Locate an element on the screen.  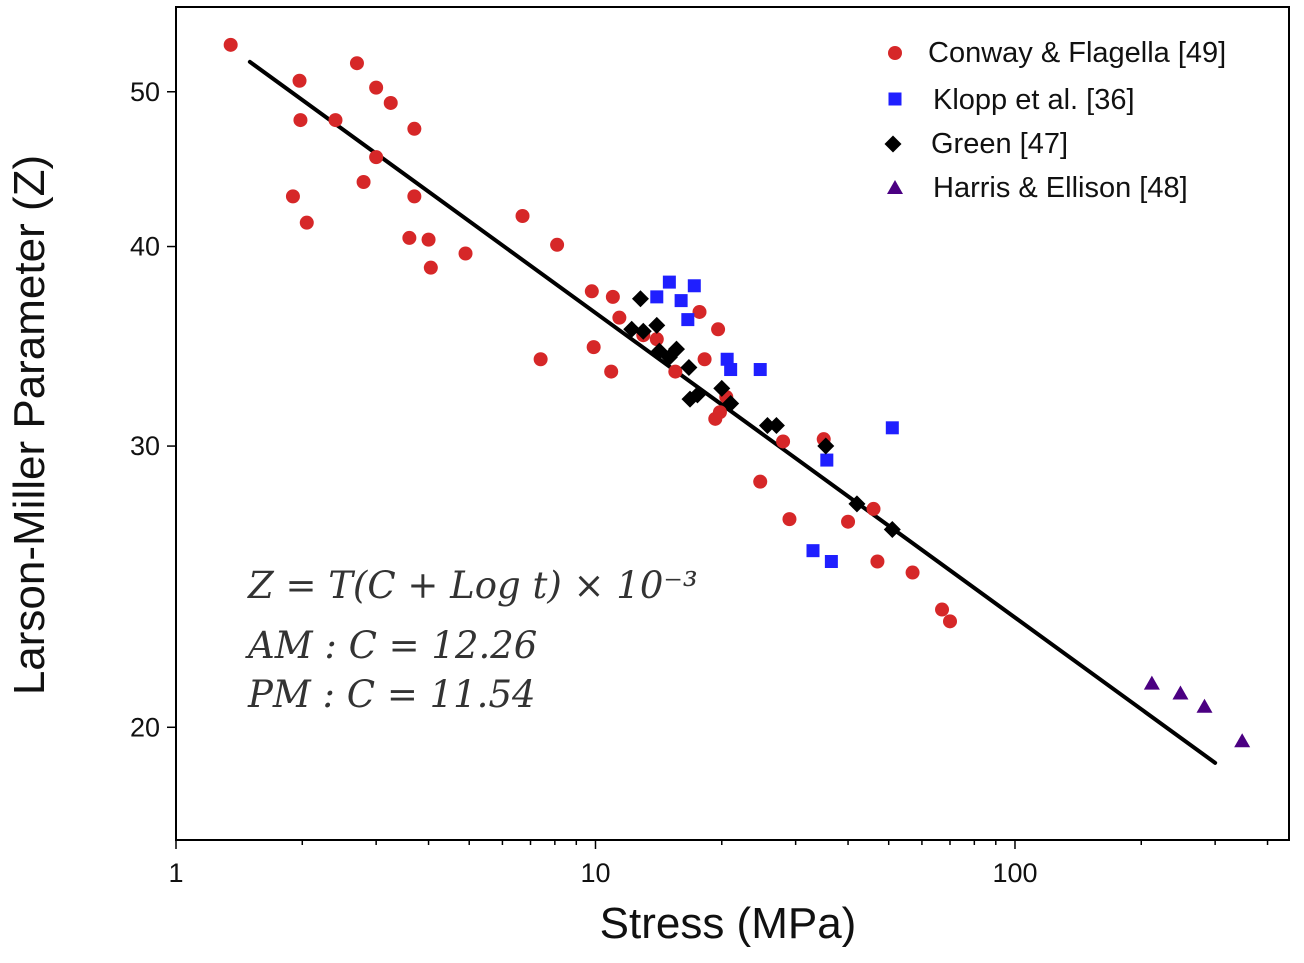
y-tick-label: 40 is located at coordinates (145, 247).